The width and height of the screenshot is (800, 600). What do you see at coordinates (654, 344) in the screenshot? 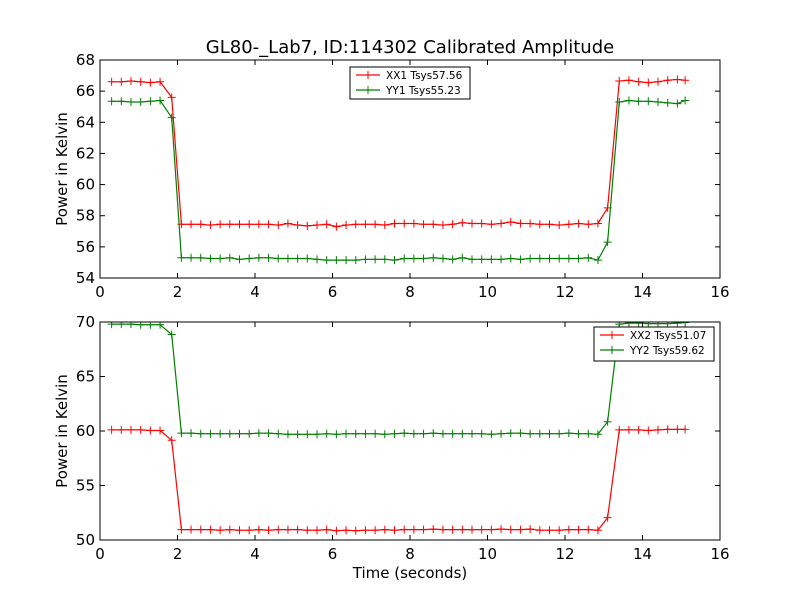
I see `legend-box` at bounding box center [654, 344].